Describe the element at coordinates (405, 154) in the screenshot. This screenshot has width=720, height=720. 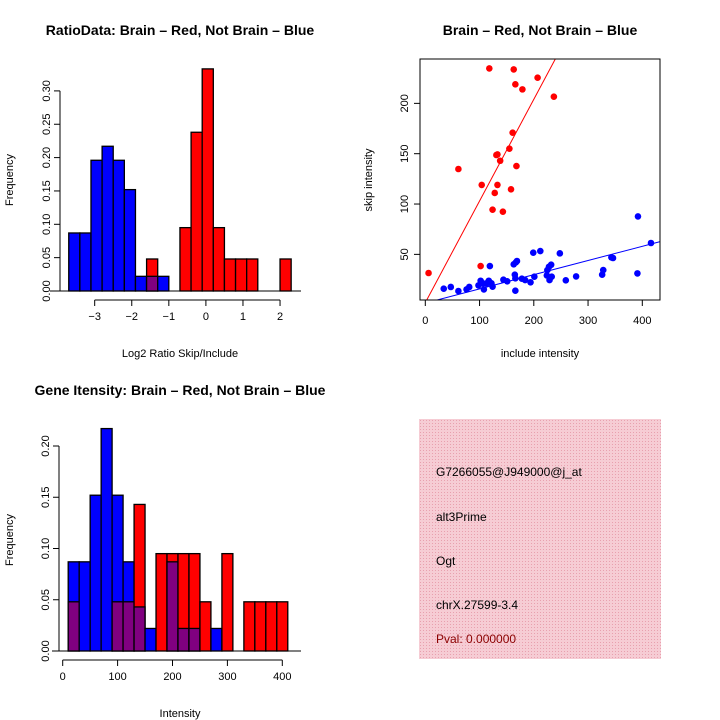
I see `scatter-y-tick-label: 150` at that location.